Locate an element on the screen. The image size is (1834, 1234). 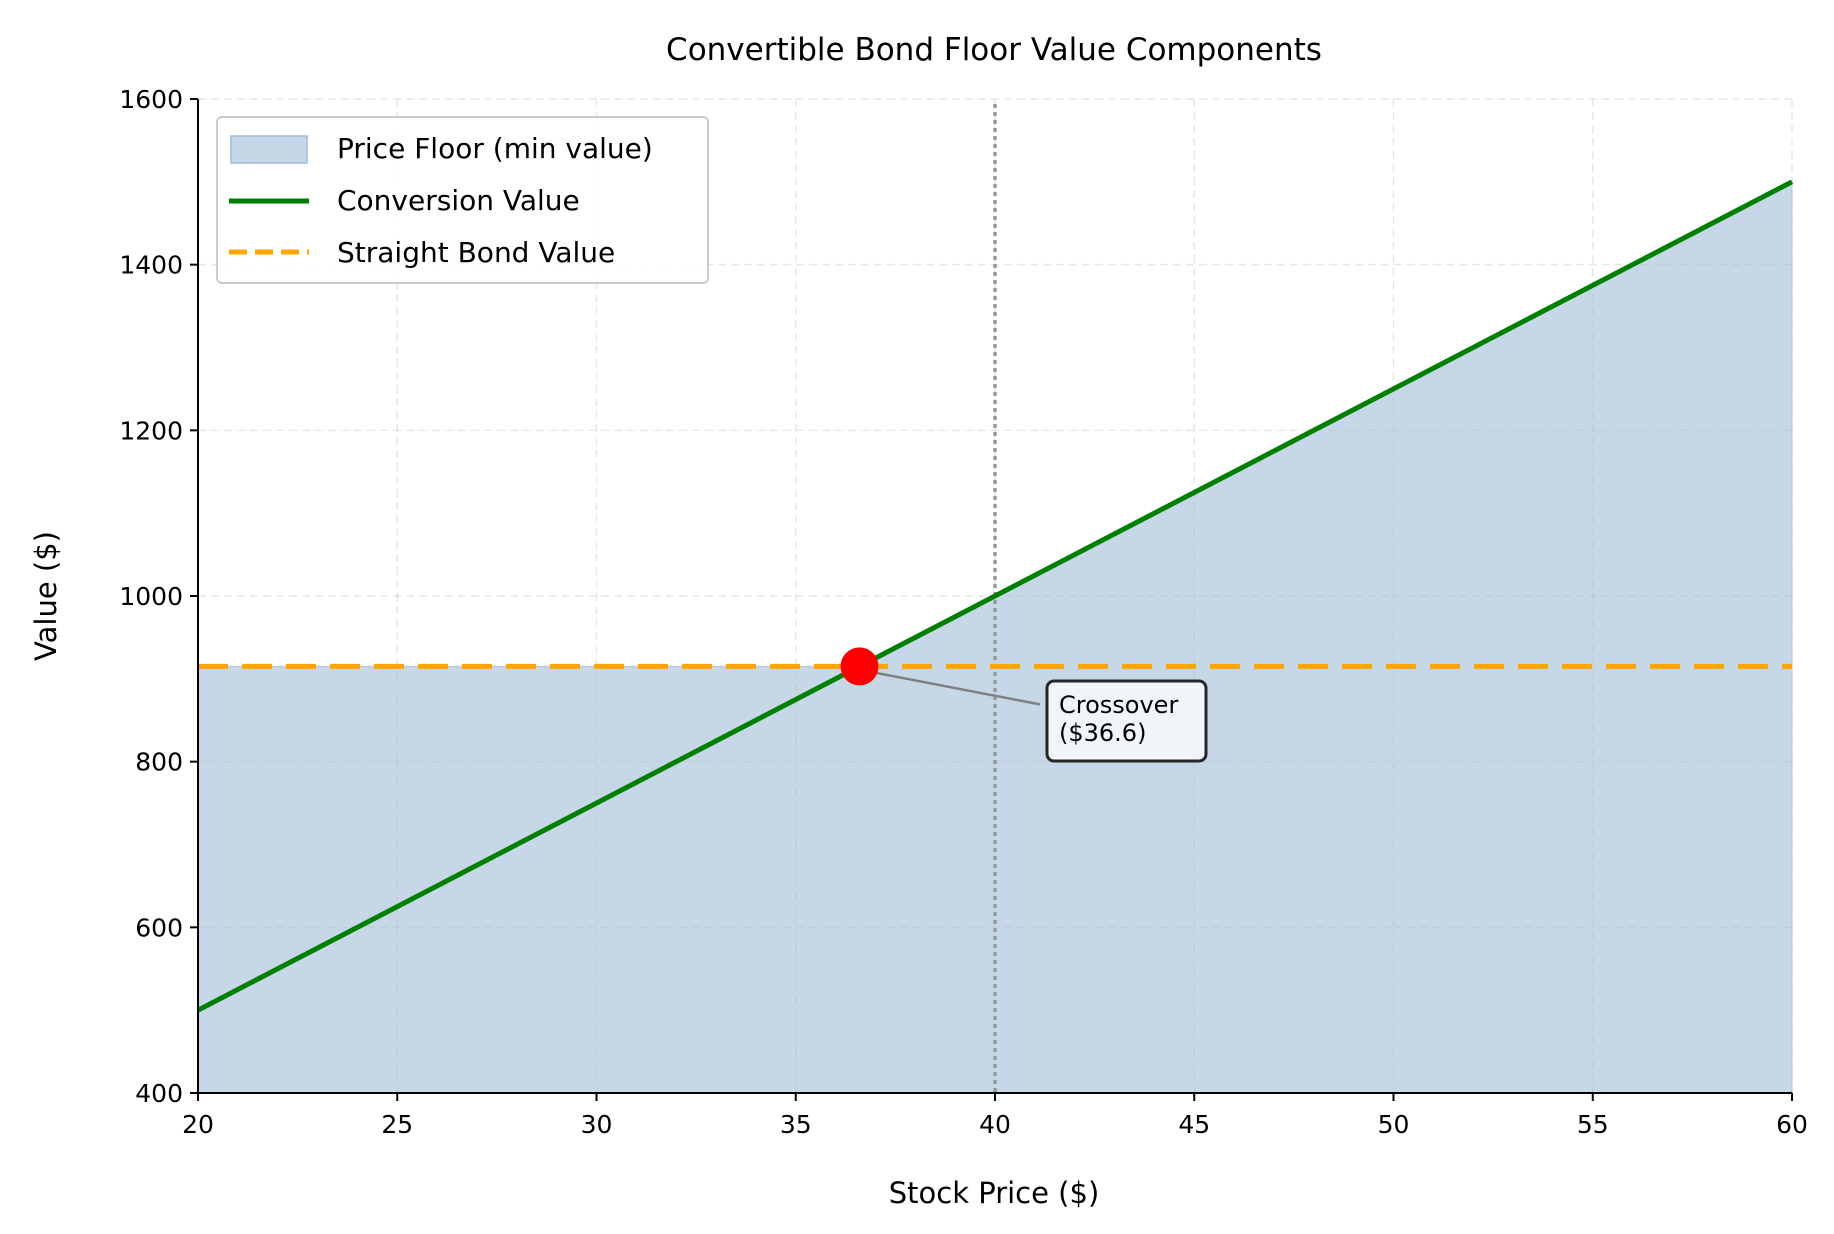
y-tick-label: 1400 is located at coordinates (151, 265).